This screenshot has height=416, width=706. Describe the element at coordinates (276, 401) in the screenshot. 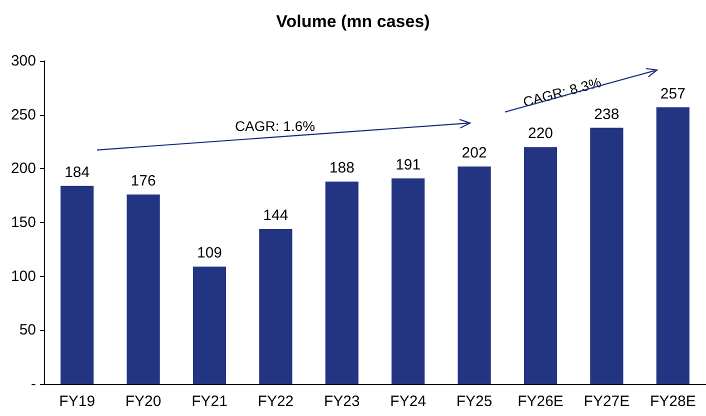

I see `x-tick-label: FY22` at that location.